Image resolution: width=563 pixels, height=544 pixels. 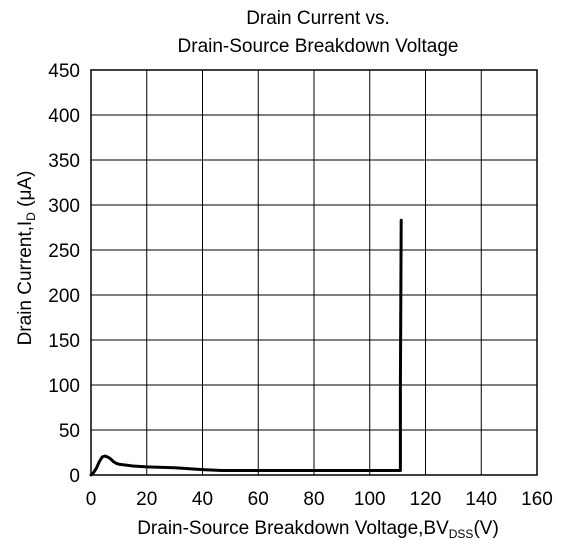 What do you see at coordinates (64, 161) in the screenshot?
I see `y-tick-label: 350` at bounding box center [64, 161].